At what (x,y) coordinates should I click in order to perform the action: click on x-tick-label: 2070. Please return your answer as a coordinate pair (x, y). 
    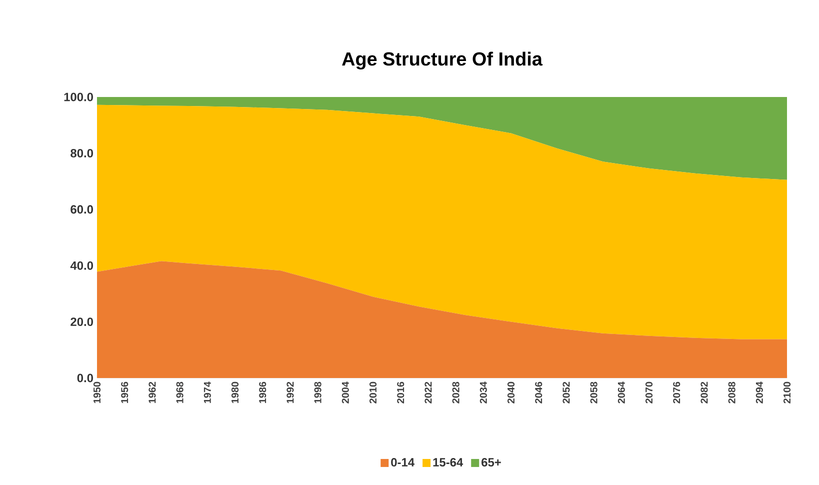
    Looking at the image, I should click on (649, 393).